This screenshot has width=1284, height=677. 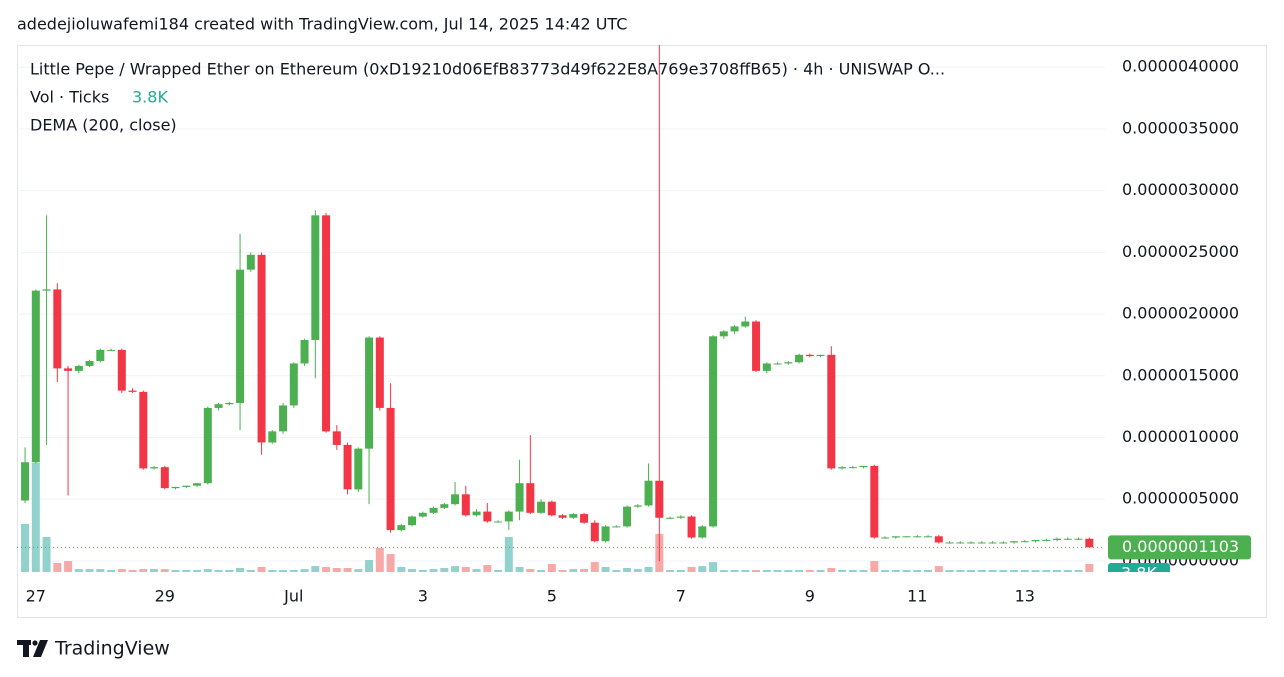 I want to click on x-tick-label: 3, so click(x=423, y=596).